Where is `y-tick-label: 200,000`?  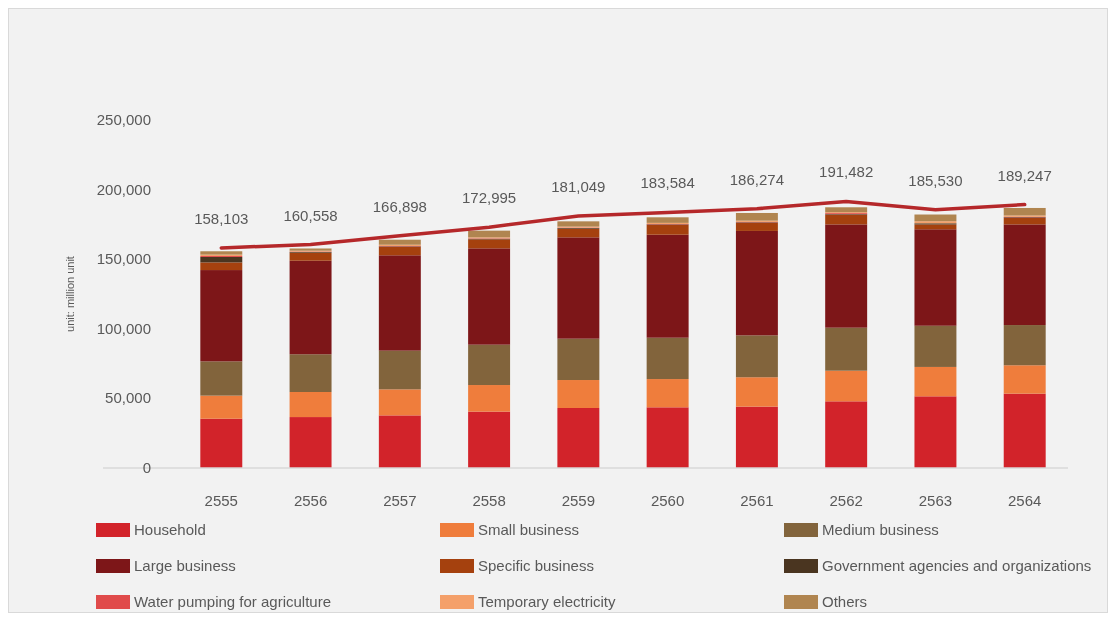 y-tick-label: 200,000 is located at coordinates (123, 189).